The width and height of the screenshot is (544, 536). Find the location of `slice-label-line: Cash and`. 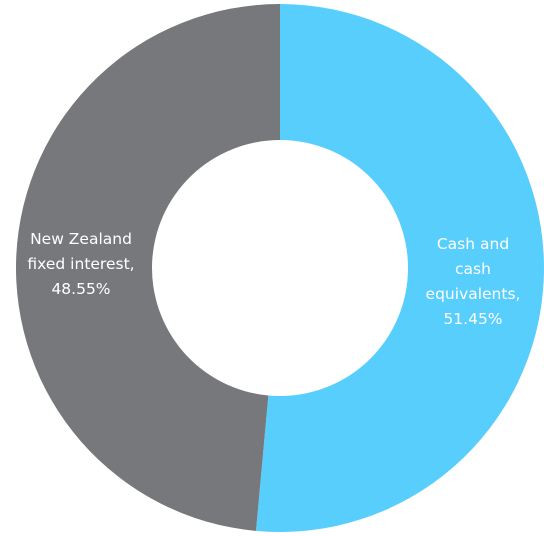

slice-label-line: Cash and is located at coordinates (473, 244).